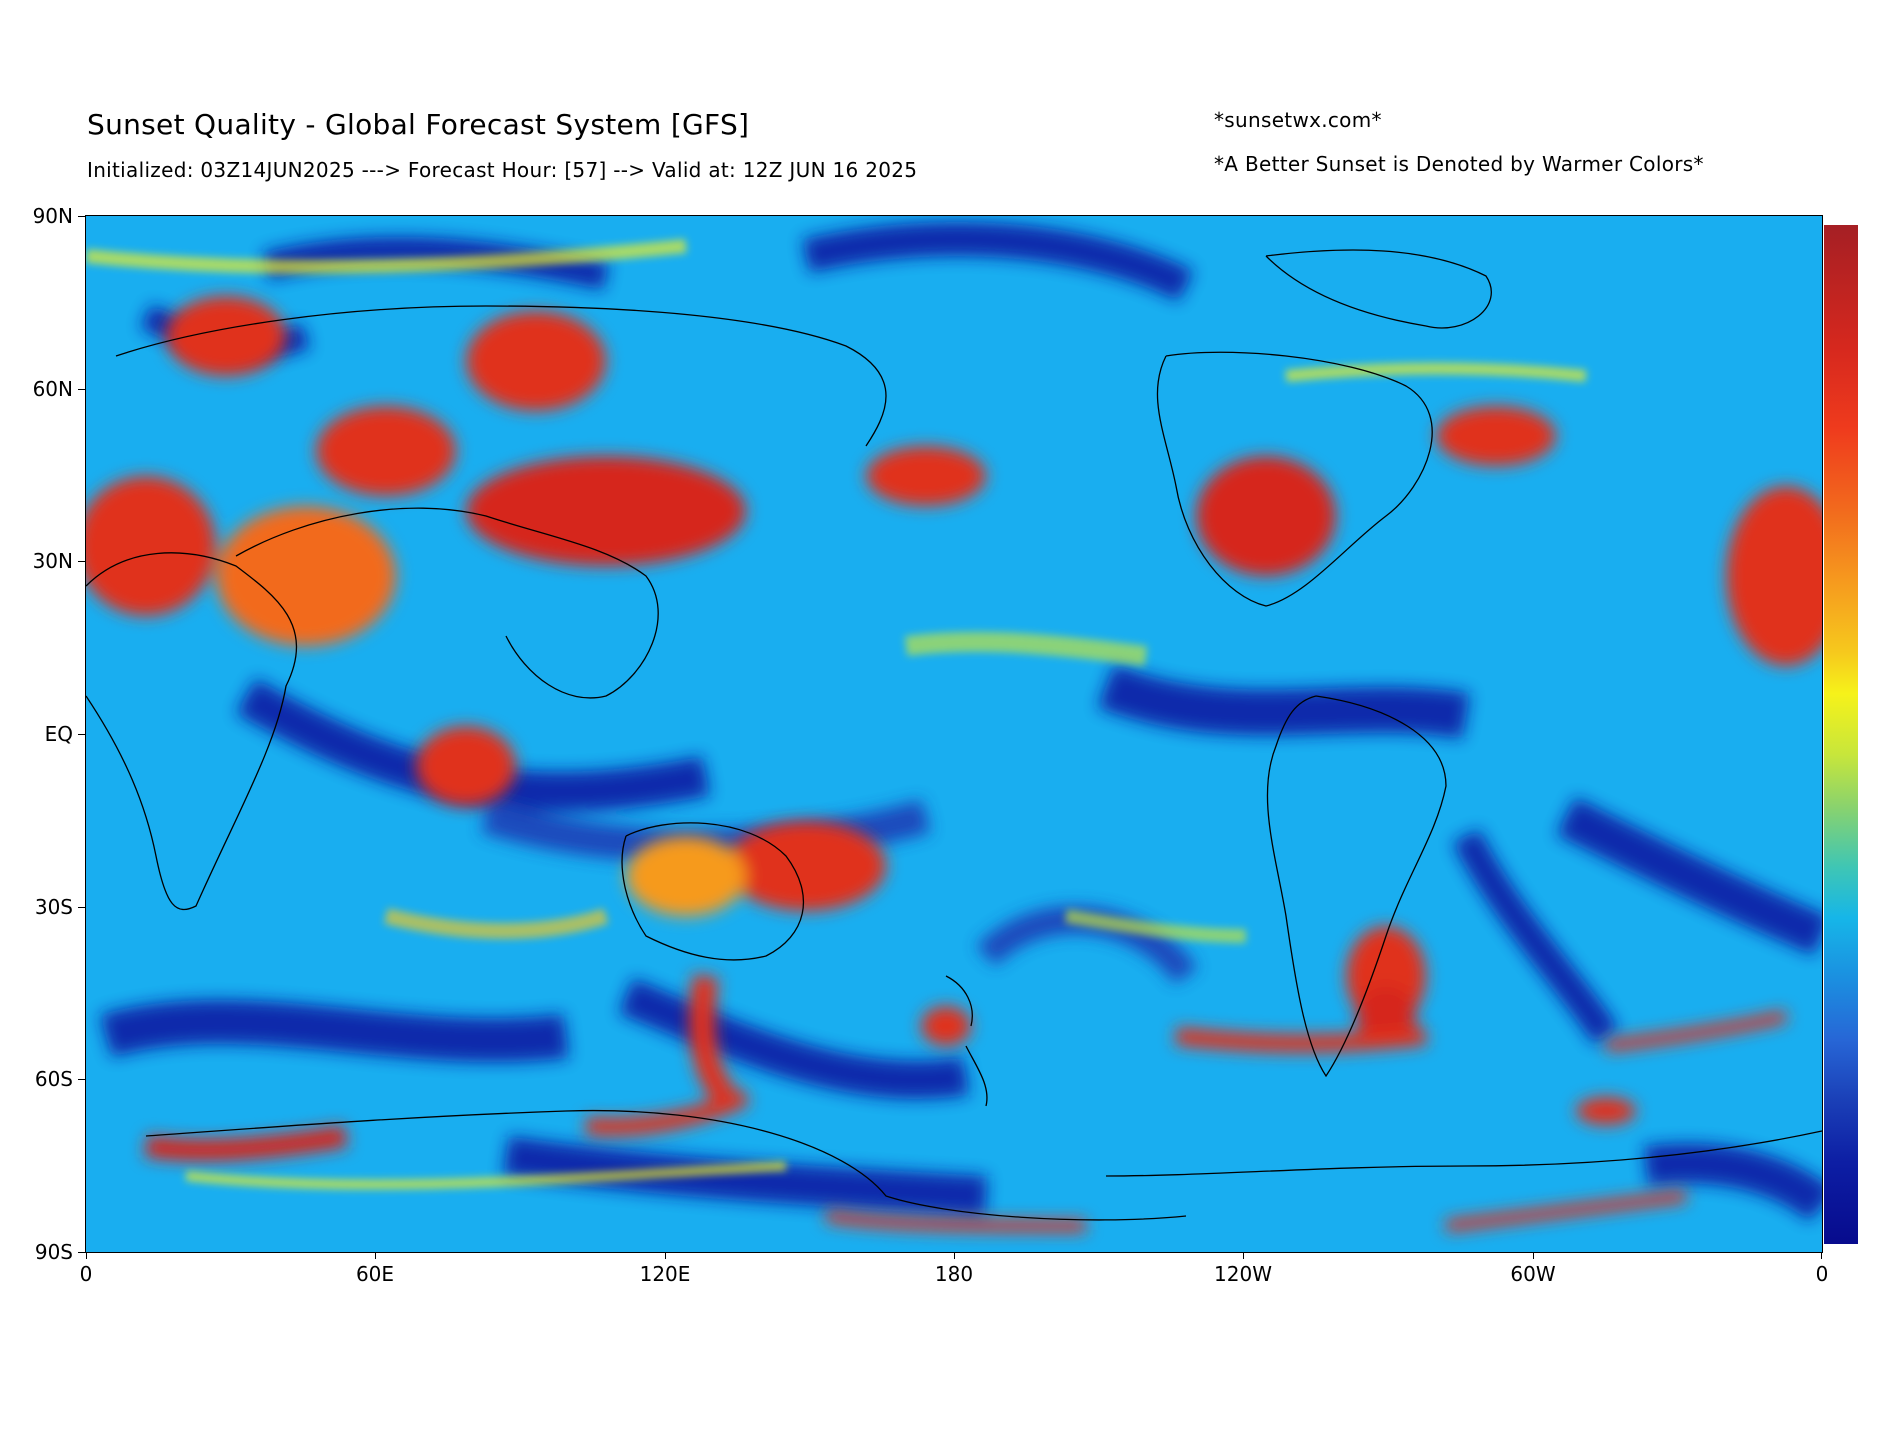  What do you see at coordinates (53, 1079) in the screenshot?
I see `lat-tick-60s: 60S` at bounding box center [53, 1079].